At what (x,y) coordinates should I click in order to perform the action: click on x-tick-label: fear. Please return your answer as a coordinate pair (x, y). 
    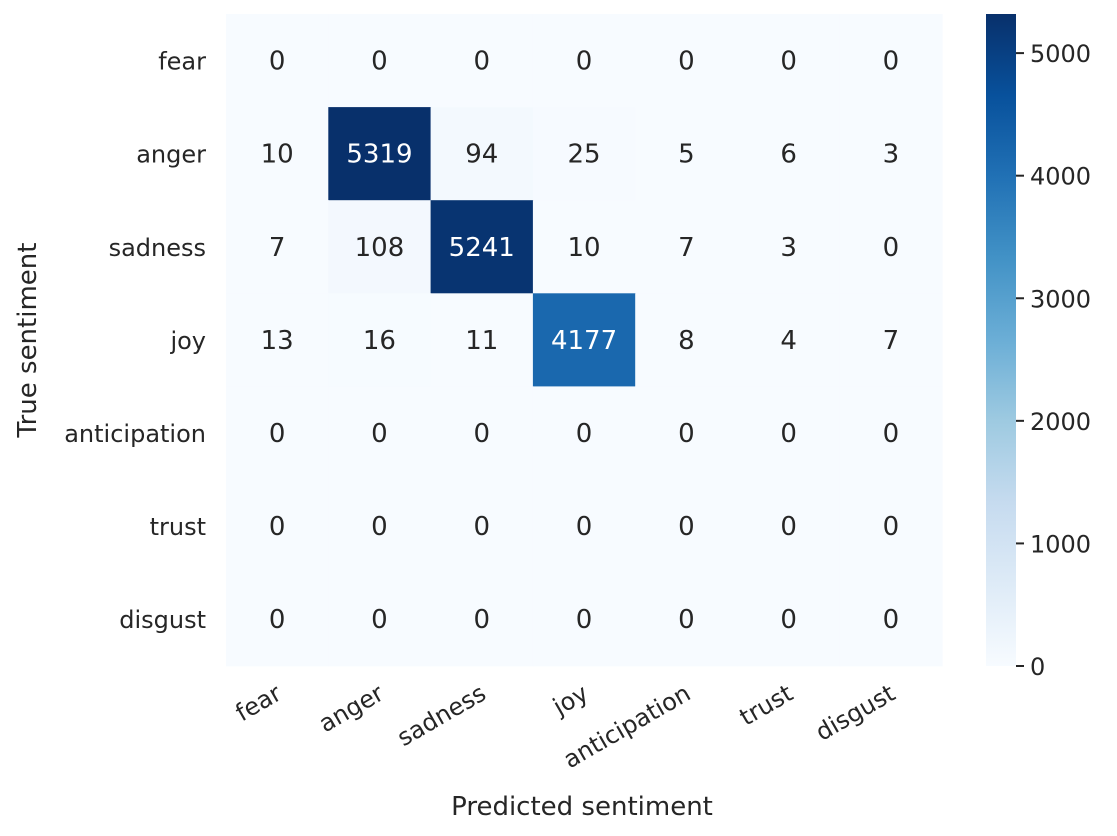
    Looking at the image, I should click on (259, 703).